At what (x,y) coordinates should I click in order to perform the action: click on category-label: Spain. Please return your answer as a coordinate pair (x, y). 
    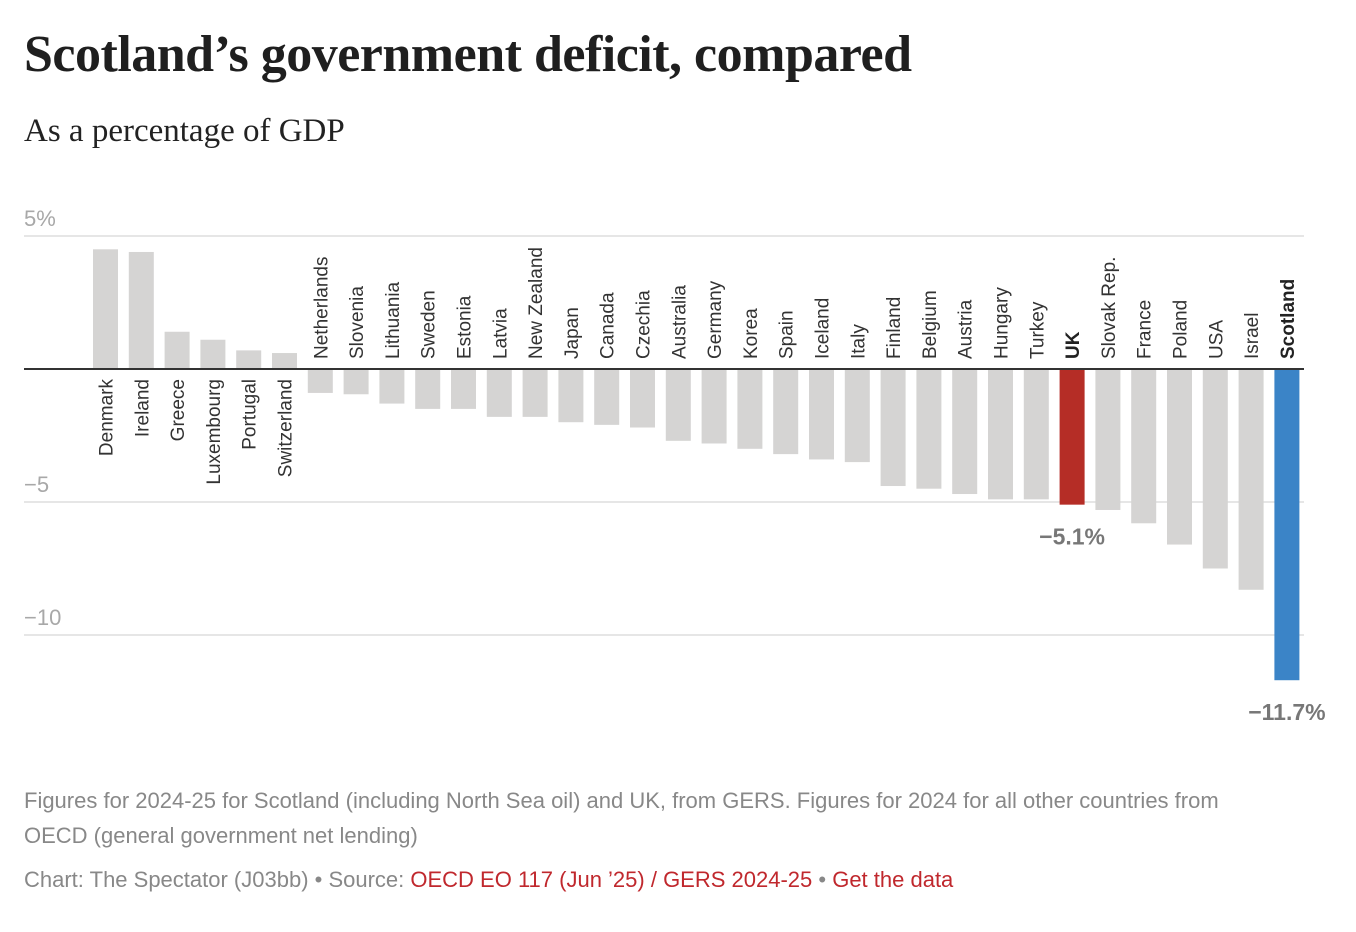
    Looking at the image, I should click on (787, 334).